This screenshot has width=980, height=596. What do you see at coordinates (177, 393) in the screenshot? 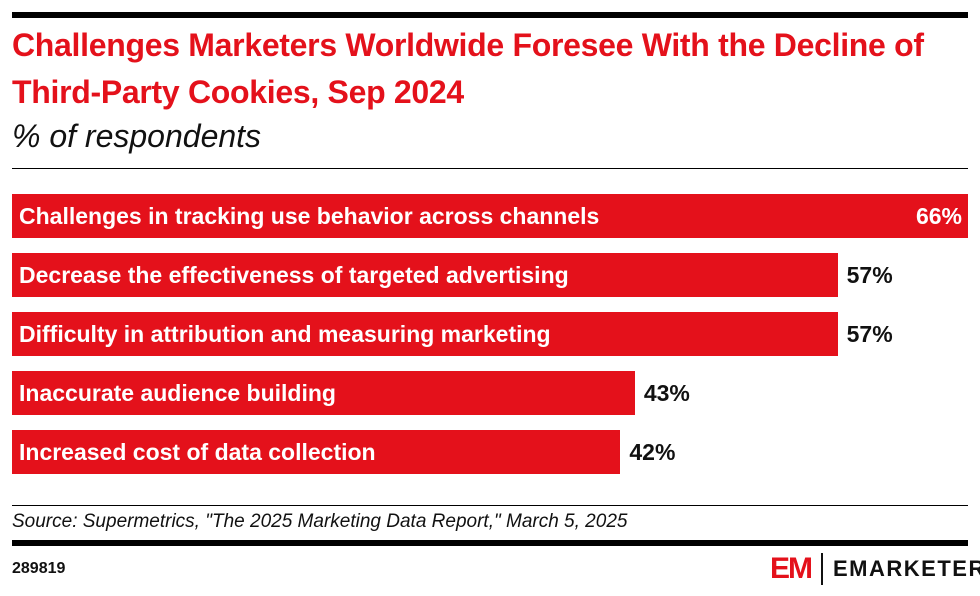
I see `category-label: Inaccurate audience building` at bounding box center [177, 393].